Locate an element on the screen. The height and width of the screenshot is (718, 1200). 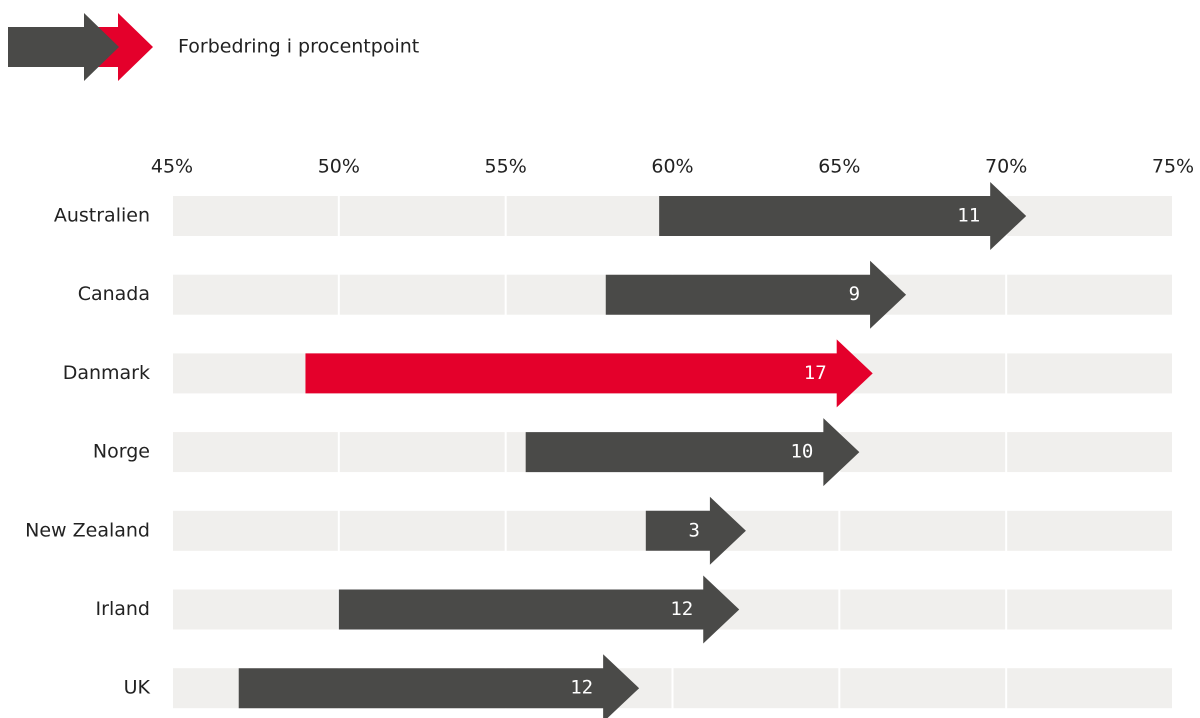
legend-label: Forbedring i procentpoint is located at coordinates (298, 47).